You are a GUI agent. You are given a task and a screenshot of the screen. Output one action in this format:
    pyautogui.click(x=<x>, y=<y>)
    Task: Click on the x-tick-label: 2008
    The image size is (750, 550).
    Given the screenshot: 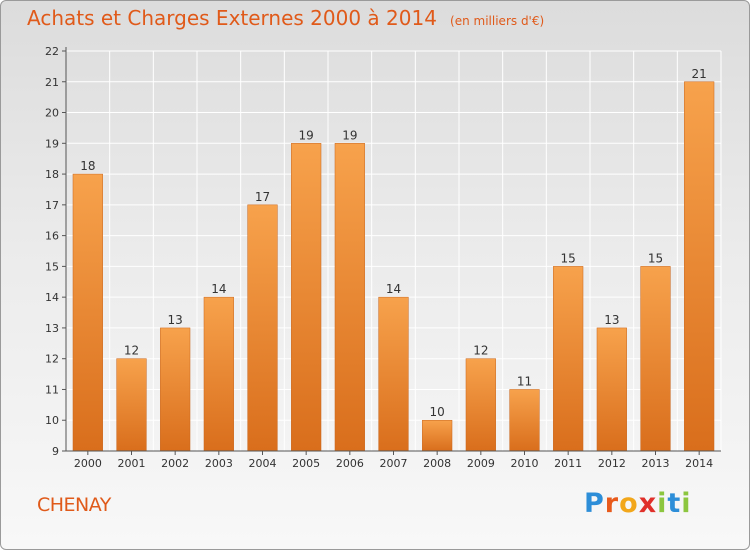 What is the action you would take?
    pyautogui.click(x=437, y=463)
    